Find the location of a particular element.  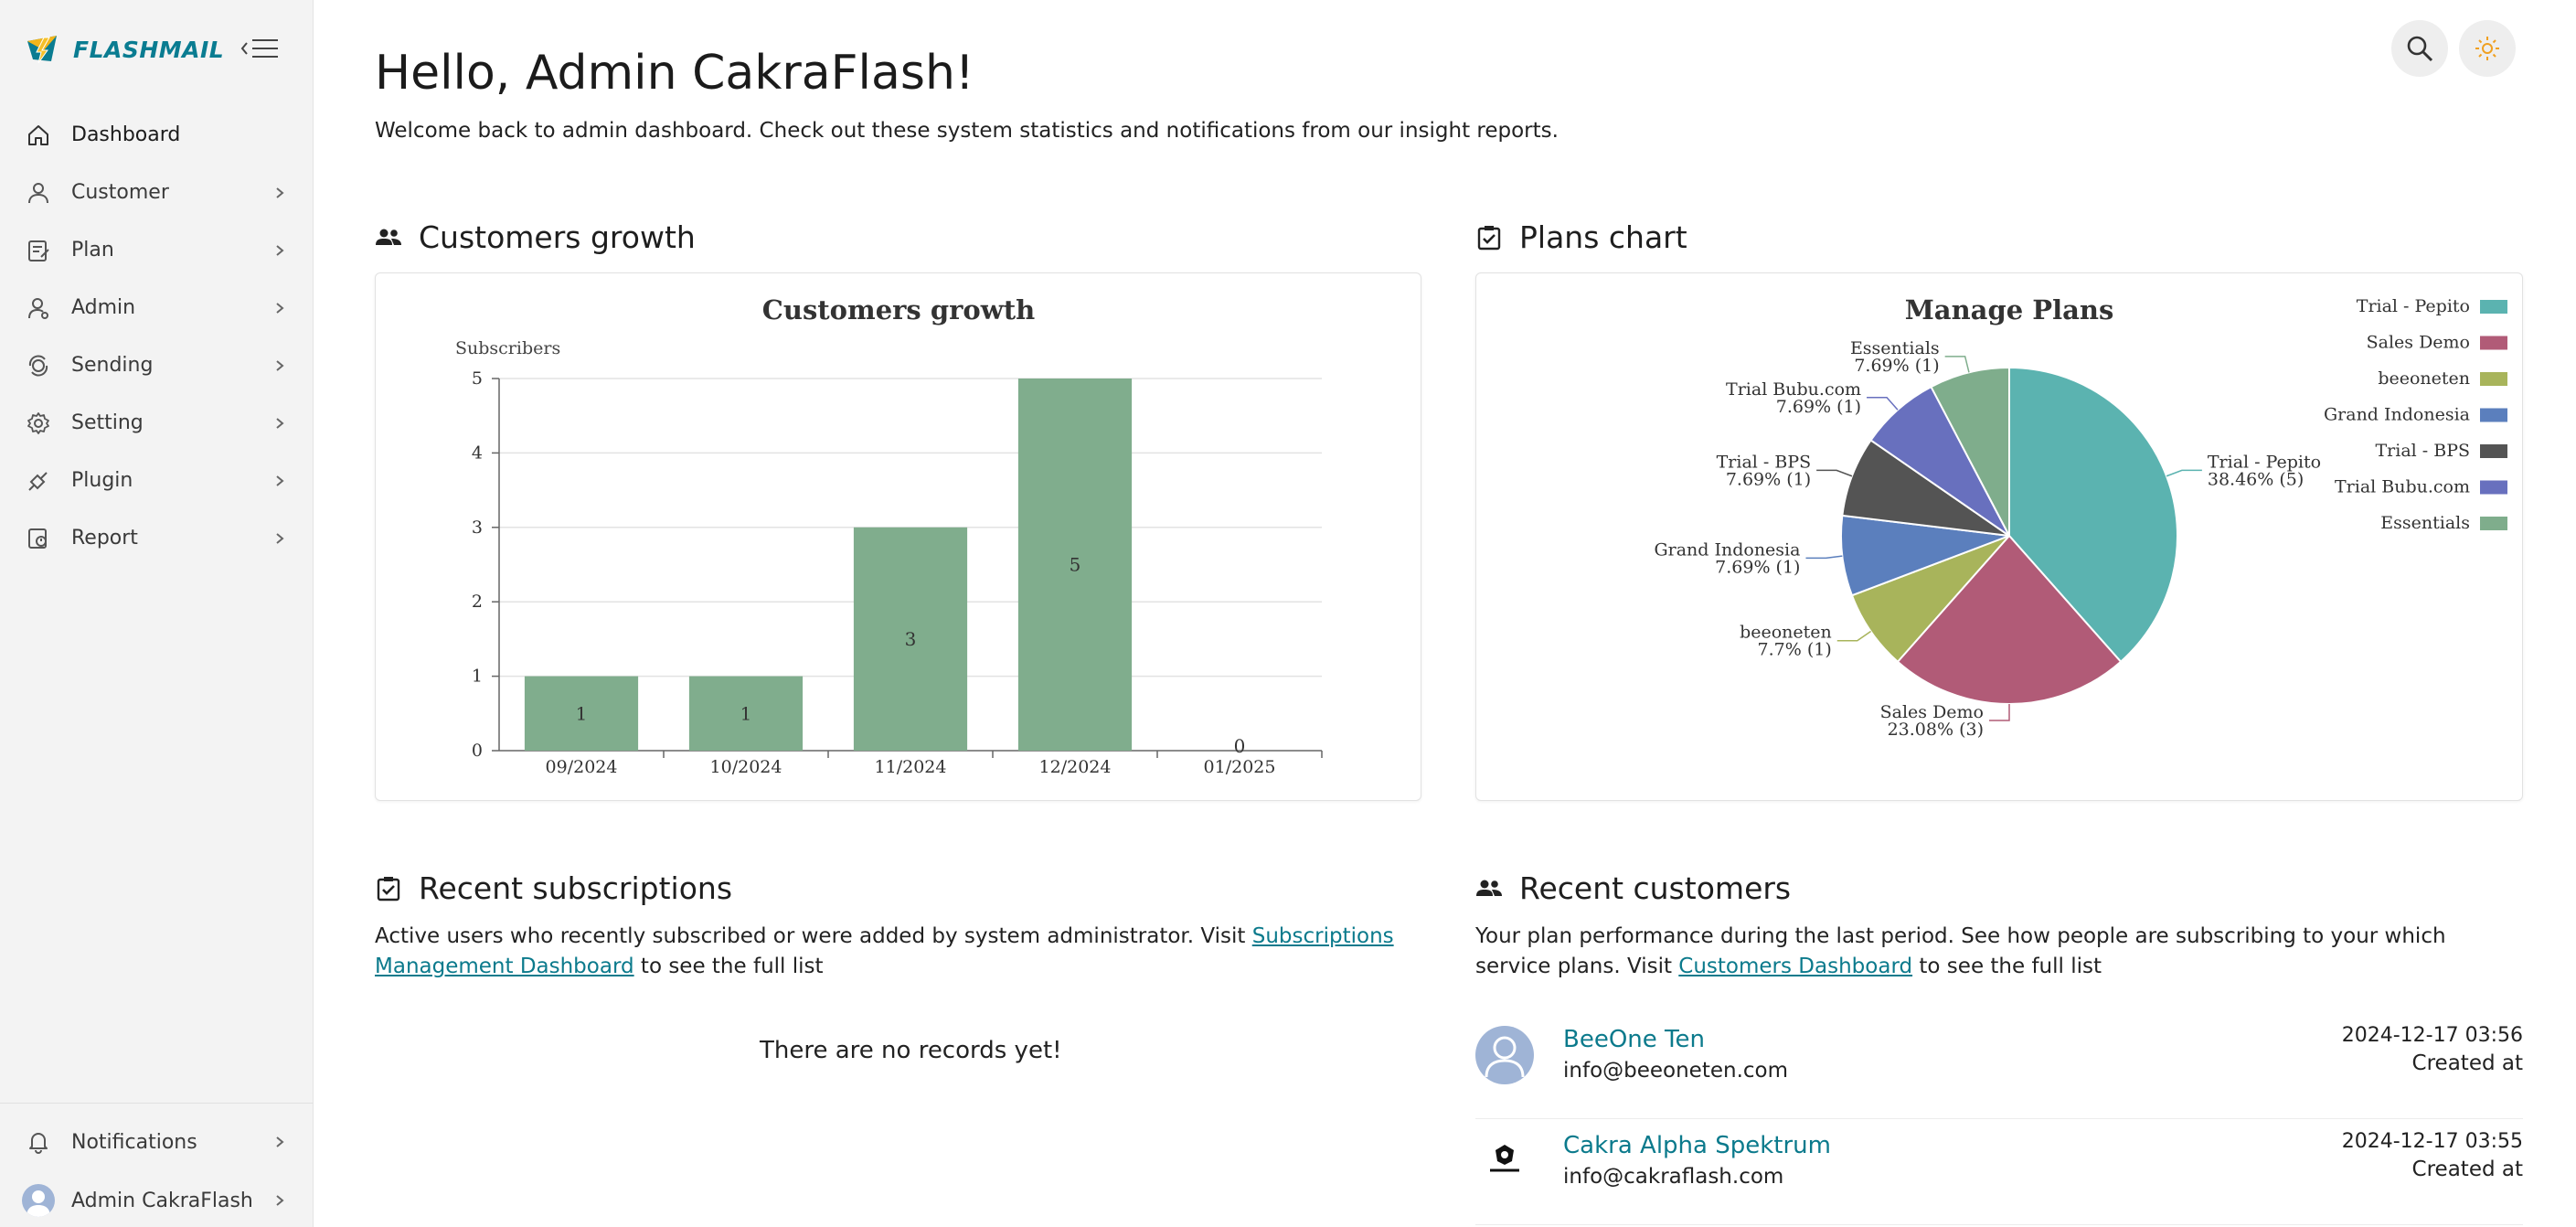

recent-customers-heading: Recent customers is located at coordinates (1633, 888).